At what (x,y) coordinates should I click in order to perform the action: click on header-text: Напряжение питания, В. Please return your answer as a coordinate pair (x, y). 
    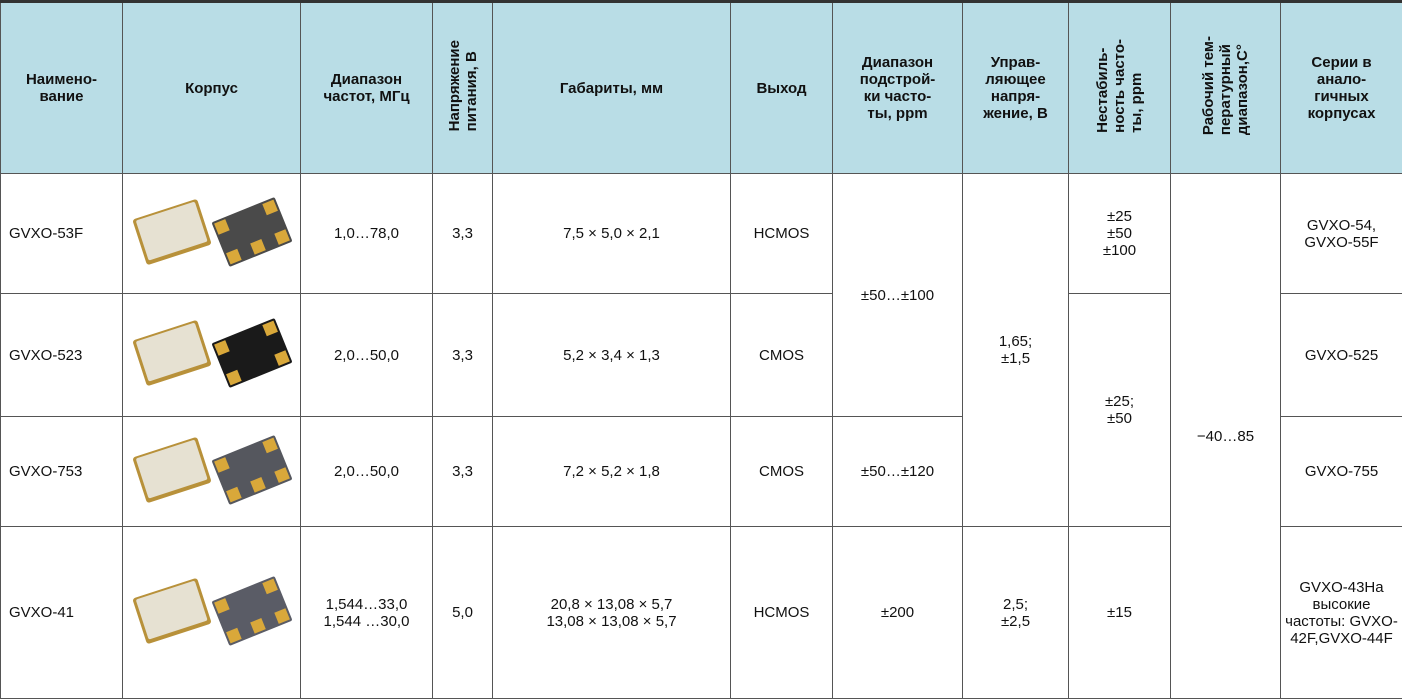
    Looking at the image, I should click on (463, 85).